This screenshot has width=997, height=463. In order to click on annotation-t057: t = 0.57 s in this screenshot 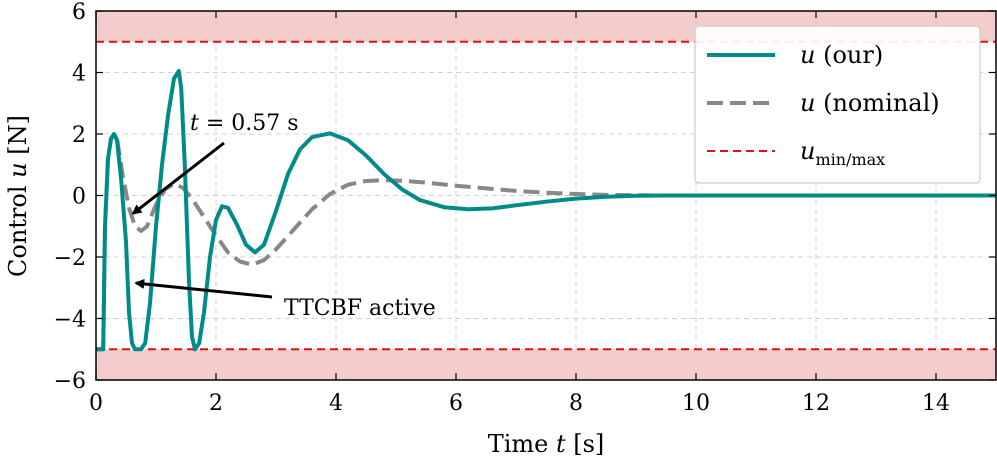, I will do `click(215, 163)`.